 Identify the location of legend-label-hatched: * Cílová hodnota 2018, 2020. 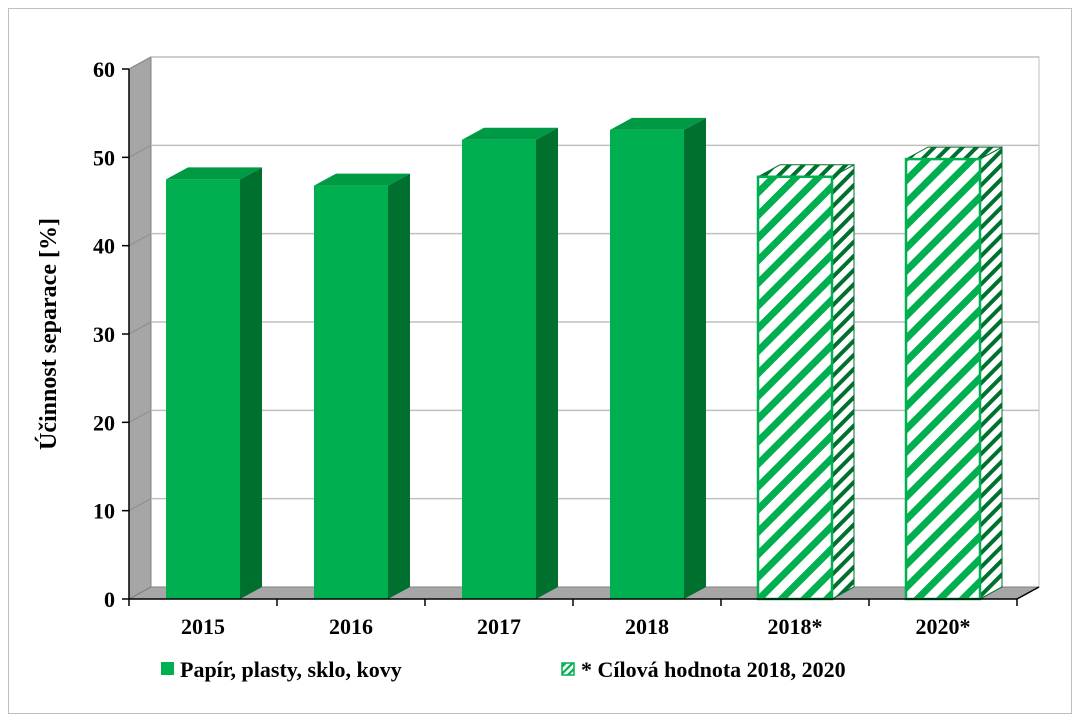
(713, 669).